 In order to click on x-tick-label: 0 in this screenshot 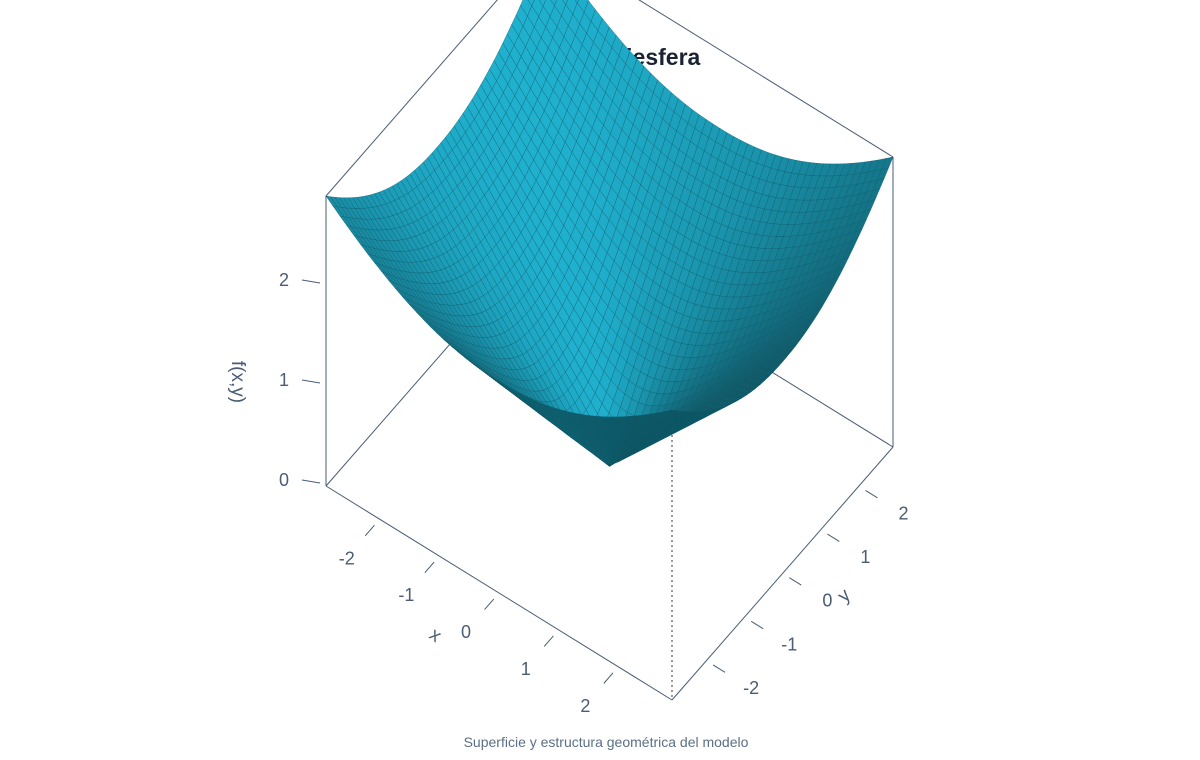, I will do `click(466, 632)`.